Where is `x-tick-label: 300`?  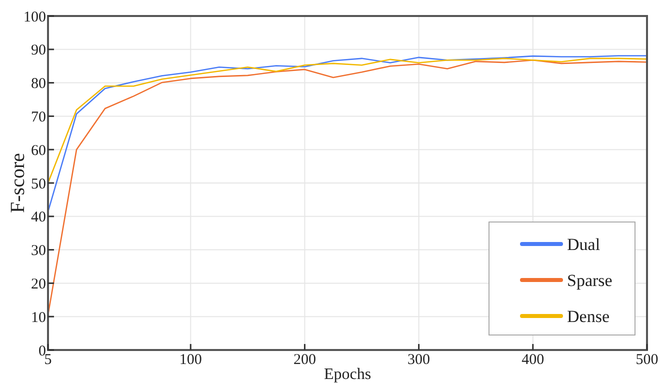 x-tick-label: 300 is located at coordinates (419, 360).